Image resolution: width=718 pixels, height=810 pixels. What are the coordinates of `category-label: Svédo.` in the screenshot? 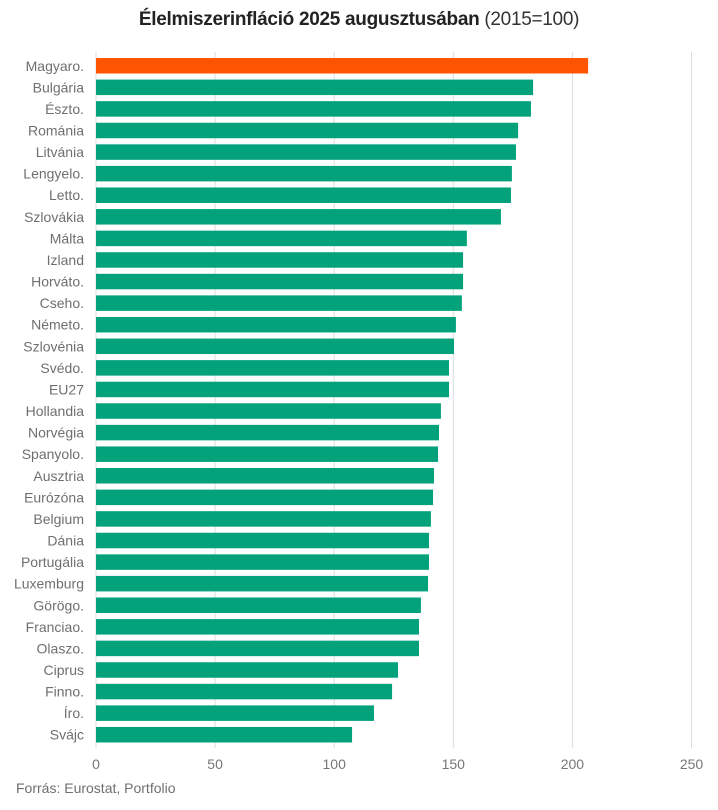 It's located at (62, 368).